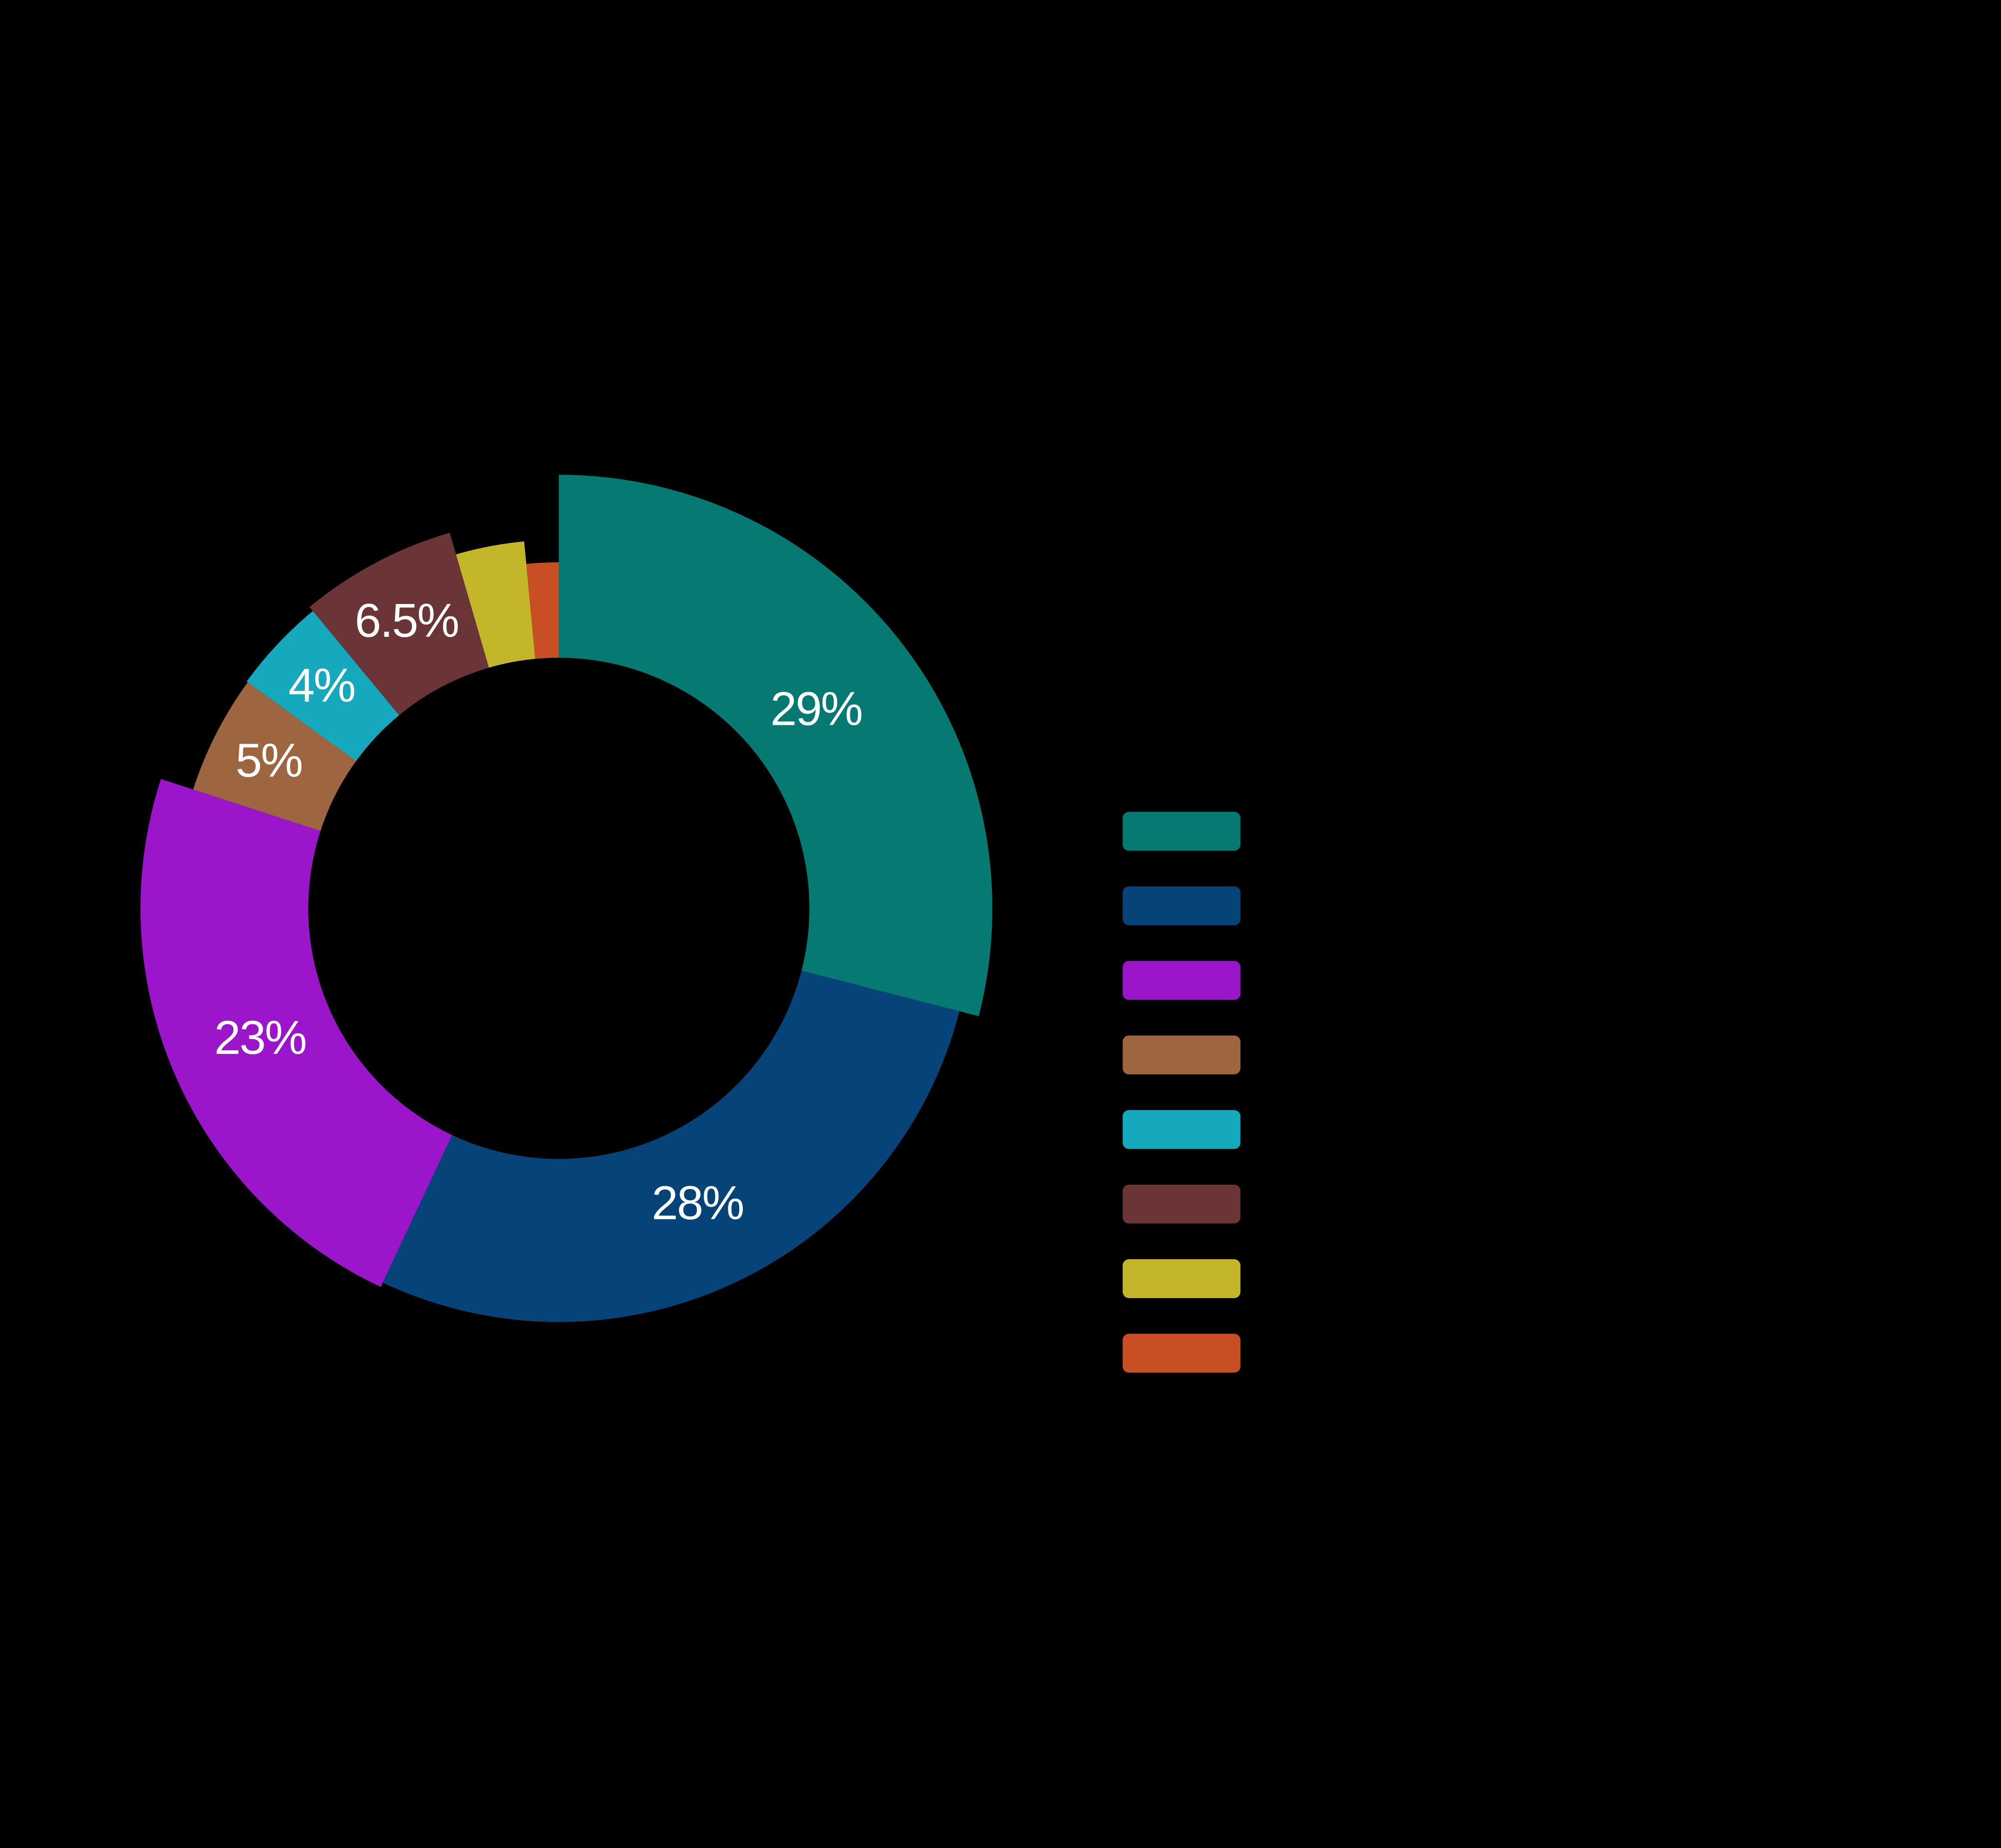 This screenshot has height=1848, width=2001. What do you see at coordinates (1182, 1092) in the screenshot?
I see `chart-legend` at bounding box center [1182, 1092].